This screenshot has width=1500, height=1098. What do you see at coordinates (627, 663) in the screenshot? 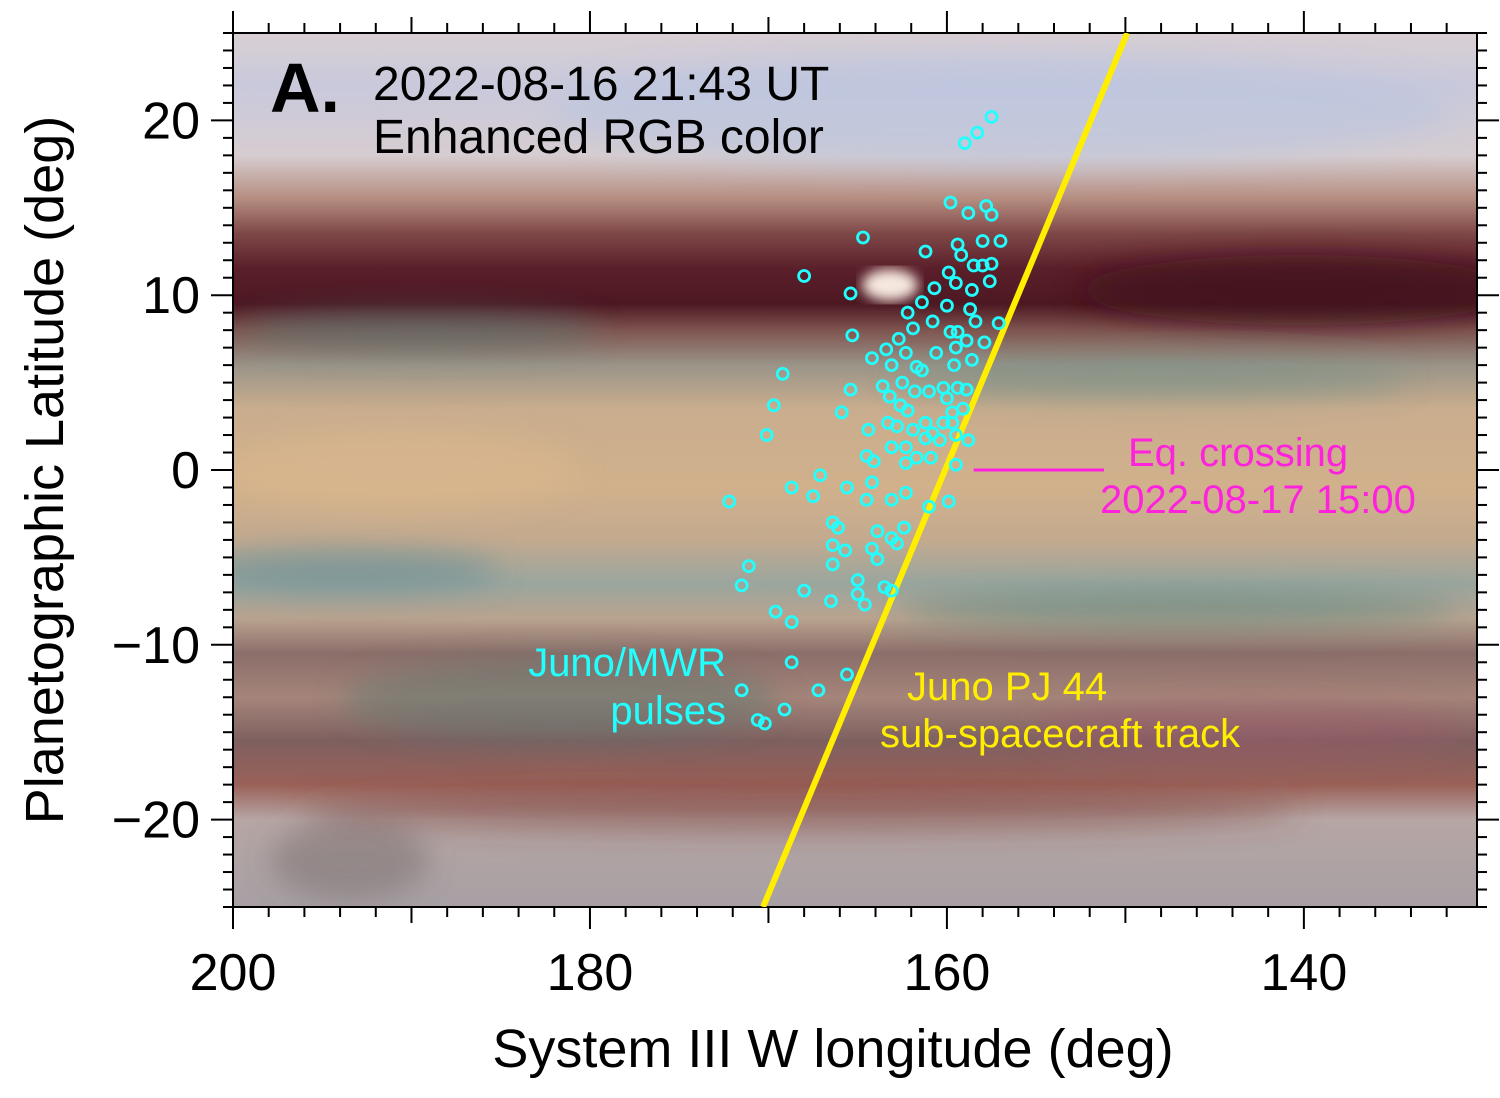
I see `pulses-label-line-1: Juno/MWR` at bounding box center [627, 663].